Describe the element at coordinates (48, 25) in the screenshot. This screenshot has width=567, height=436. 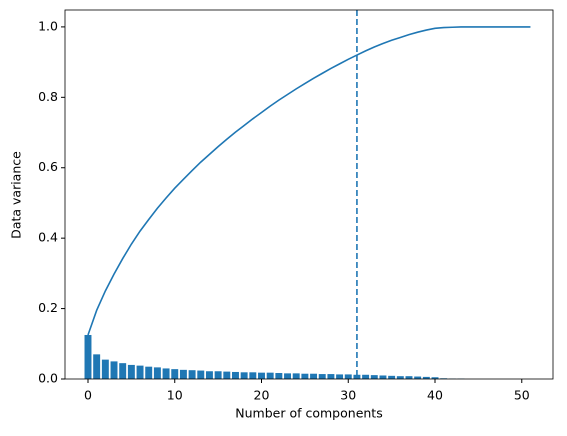
I see `y-tick-label: 1.0` at that location.